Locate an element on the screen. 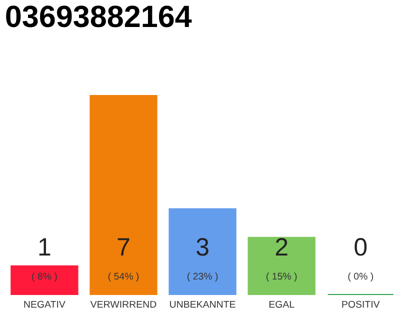 The image size is (410, 320). x-tick-label: VERWIRREND is located at coordinates (123, 304).